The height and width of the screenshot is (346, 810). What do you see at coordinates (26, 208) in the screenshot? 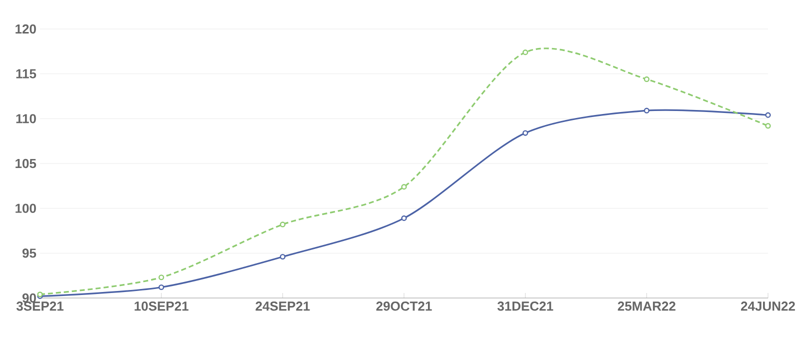
I see `y-tick-label: 100` at bounding box center [26, 208].